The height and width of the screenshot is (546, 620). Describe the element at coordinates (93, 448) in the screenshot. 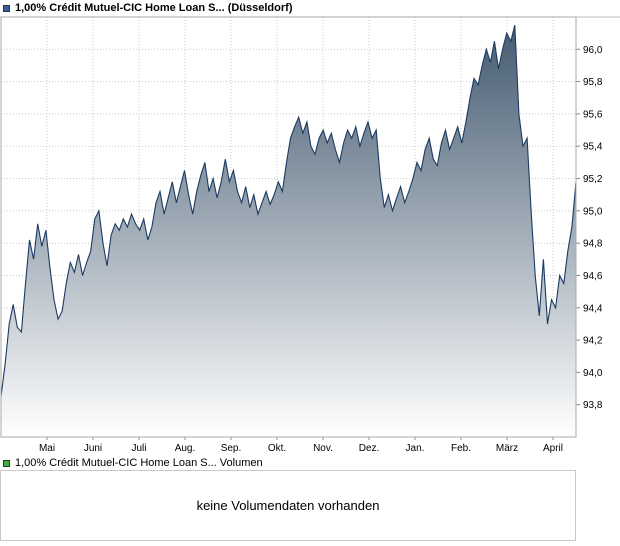

I see `svg-text: Juni` at that location.